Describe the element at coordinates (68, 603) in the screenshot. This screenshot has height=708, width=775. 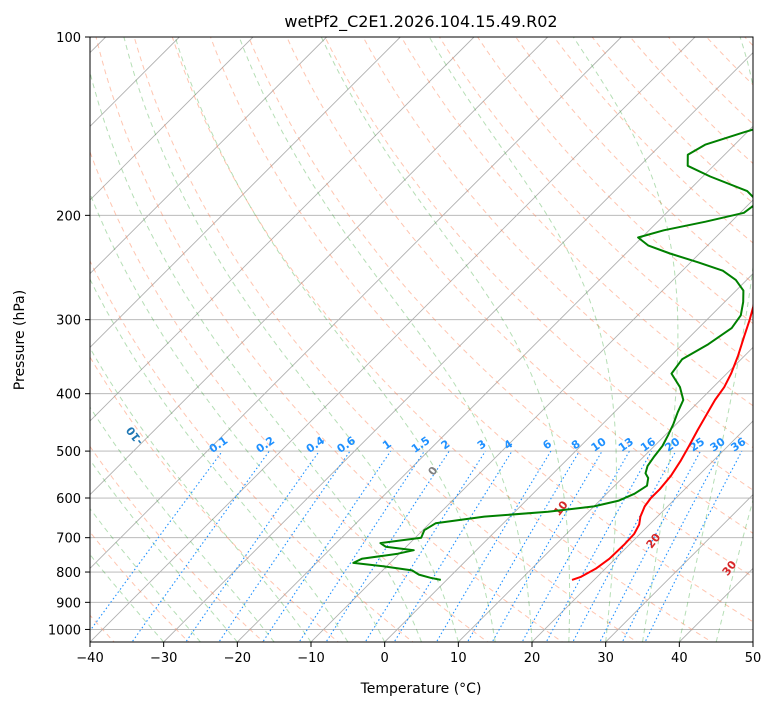
I see `y-tick-label: 900` at that location.